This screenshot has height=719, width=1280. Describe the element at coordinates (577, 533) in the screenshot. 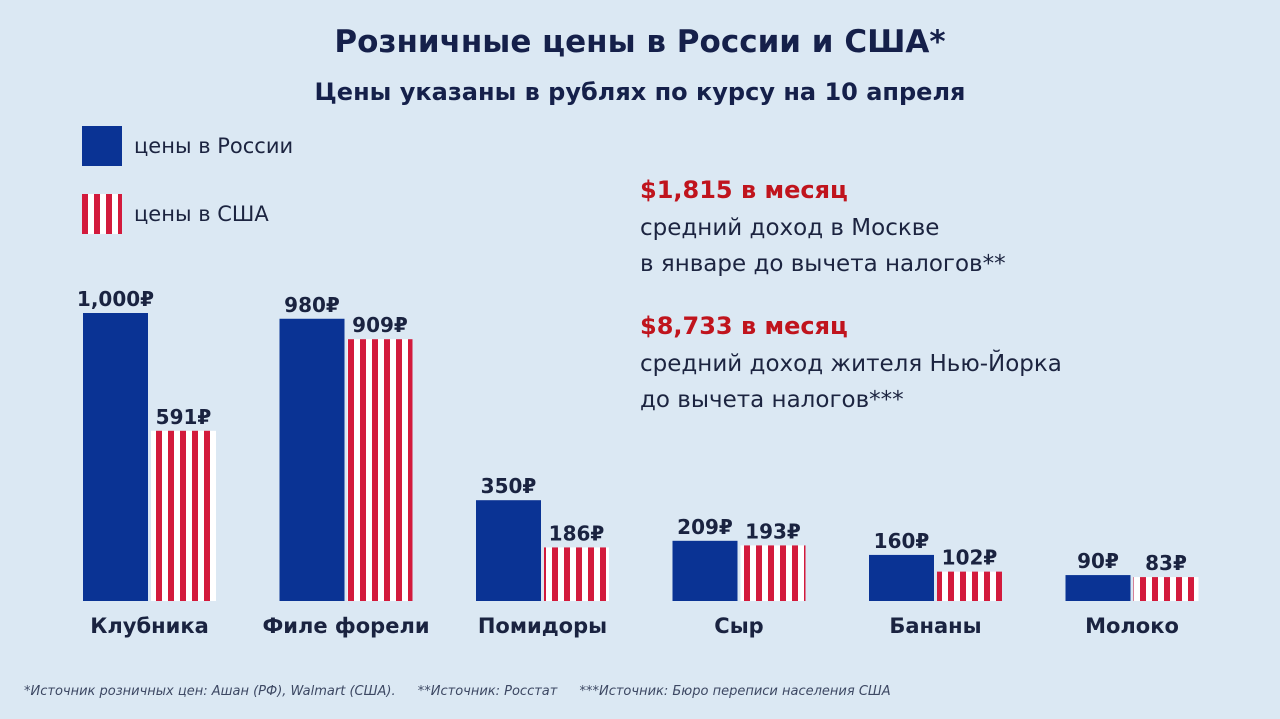

I see `value-label-usa-2: 186₽` at that location.